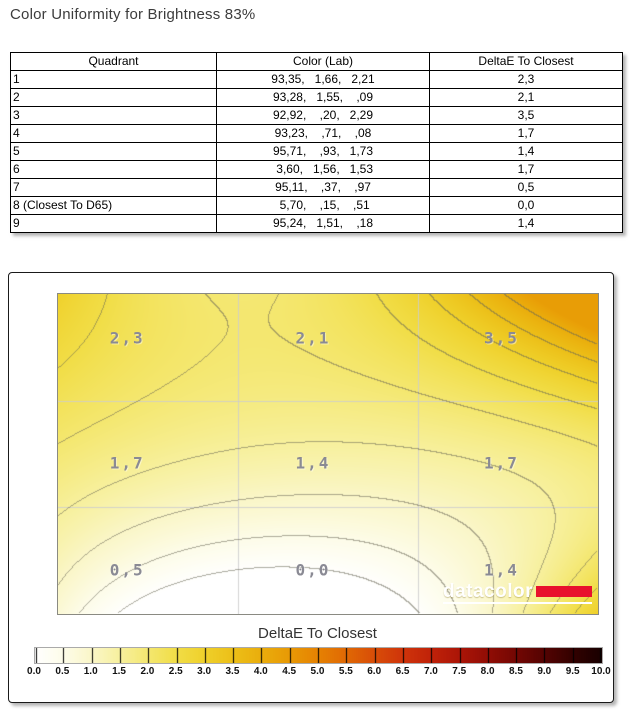 This screenshot has height=714, width=630. Describe the element at coordinates (345, 671) in the screenshot. I see `colorbar-tick-label: 5.5` at that location.